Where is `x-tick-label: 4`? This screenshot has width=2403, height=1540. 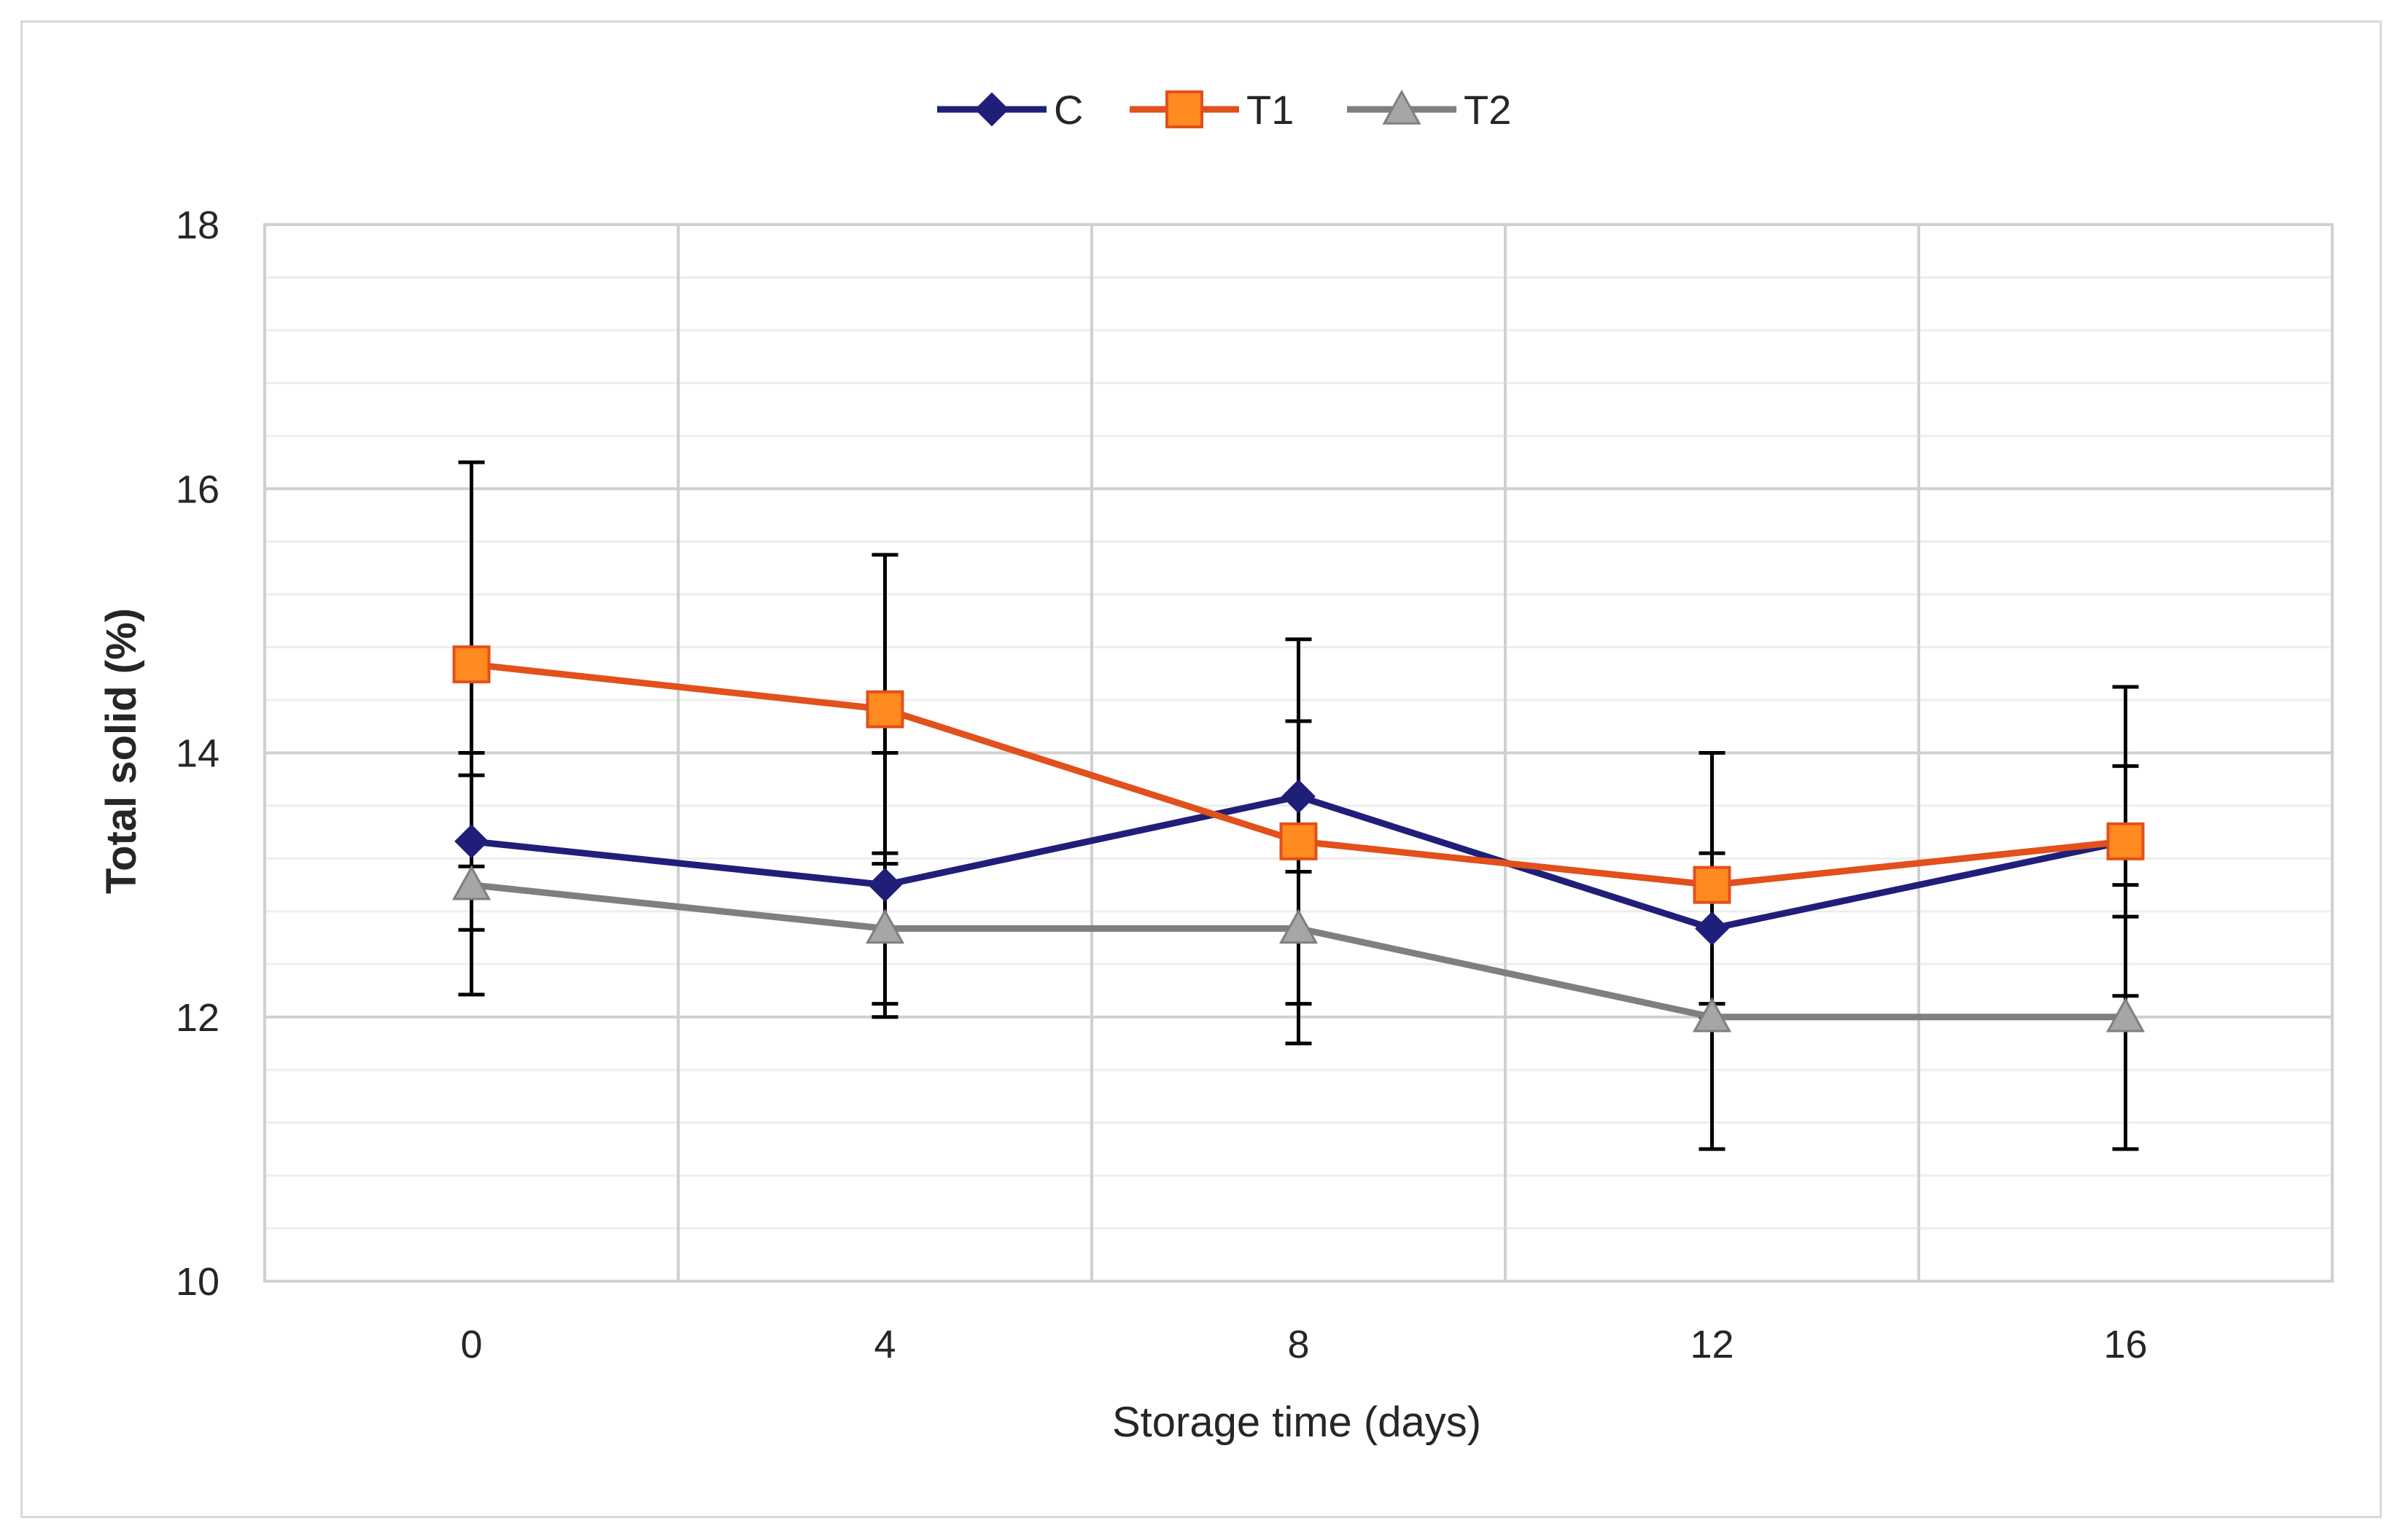
x-tick-label: 4 is located at coordinates (885, 1344).